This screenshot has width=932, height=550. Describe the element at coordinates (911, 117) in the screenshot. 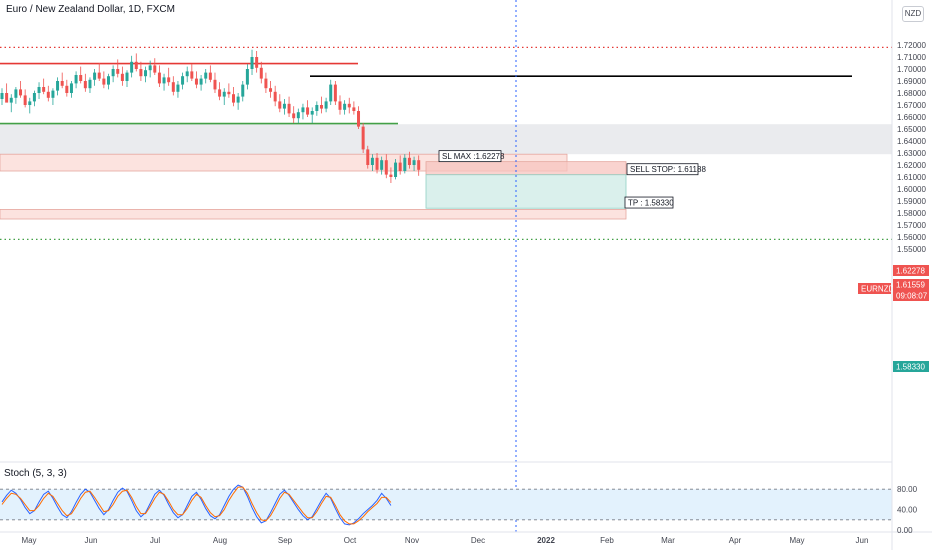

I see `price-tick-label: 1.66000` at that location.